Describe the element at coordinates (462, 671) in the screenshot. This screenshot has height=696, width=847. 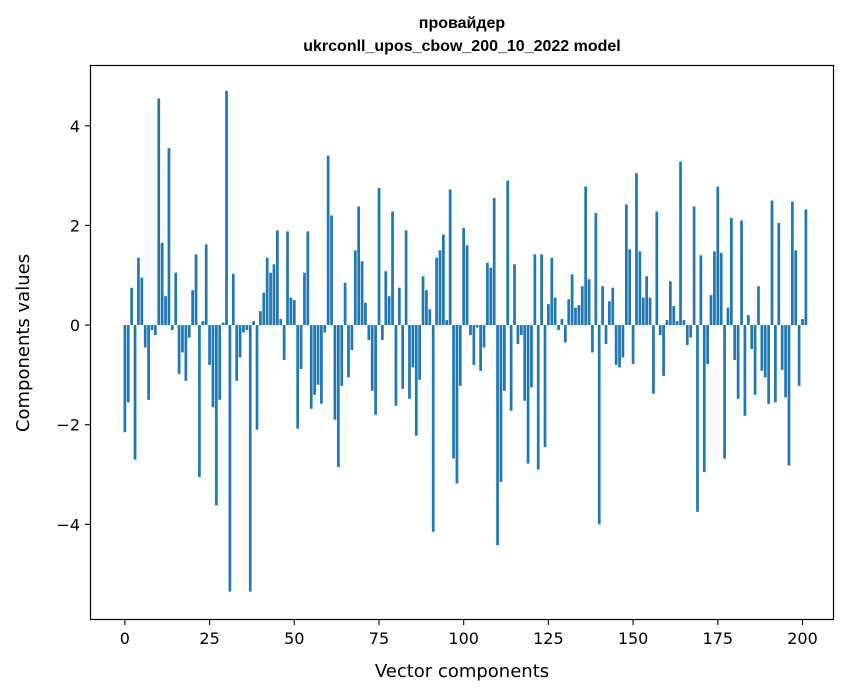
I see `x-axis-title: Vector components` at that location.